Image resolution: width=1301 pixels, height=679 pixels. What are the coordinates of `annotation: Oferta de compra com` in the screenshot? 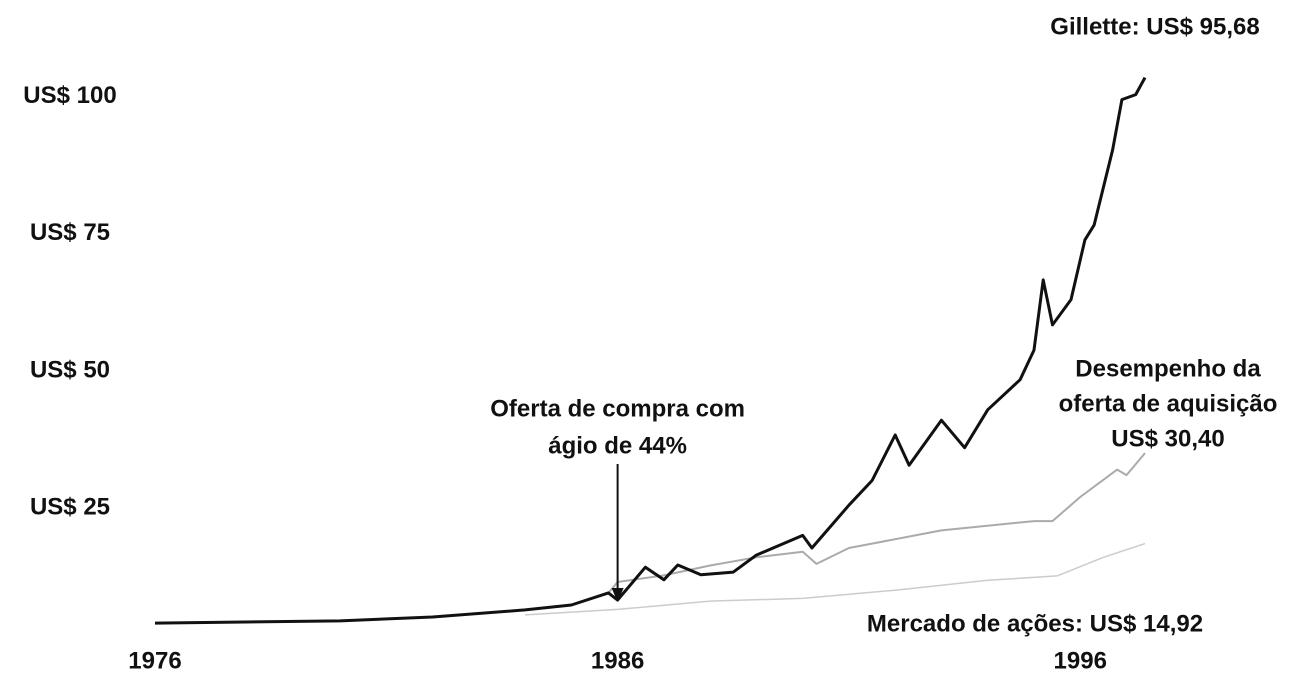 It's located at (617, 408).